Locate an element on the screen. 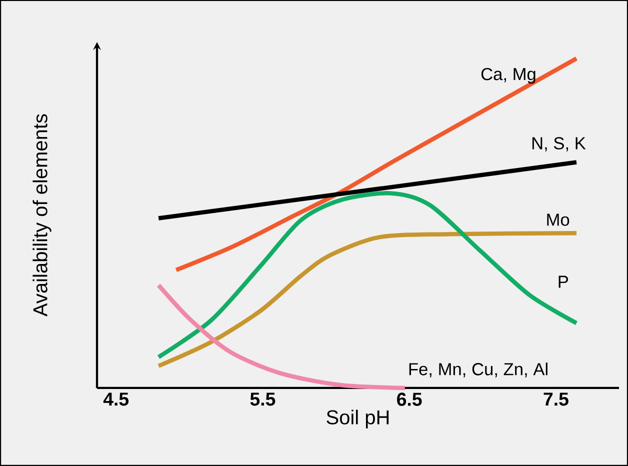 The width and height of the screenshot is (628, 466). x-tick-label: 7.5 is located at coordinates (556, 399).